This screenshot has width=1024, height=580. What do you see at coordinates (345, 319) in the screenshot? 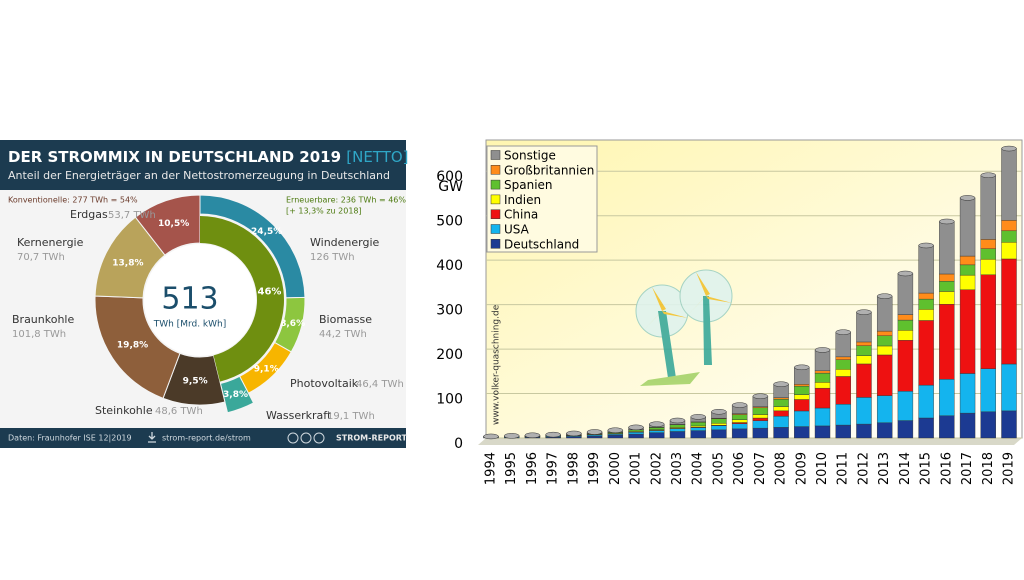
I see `category-label: Biomasse` at bounding box center [345, 319].